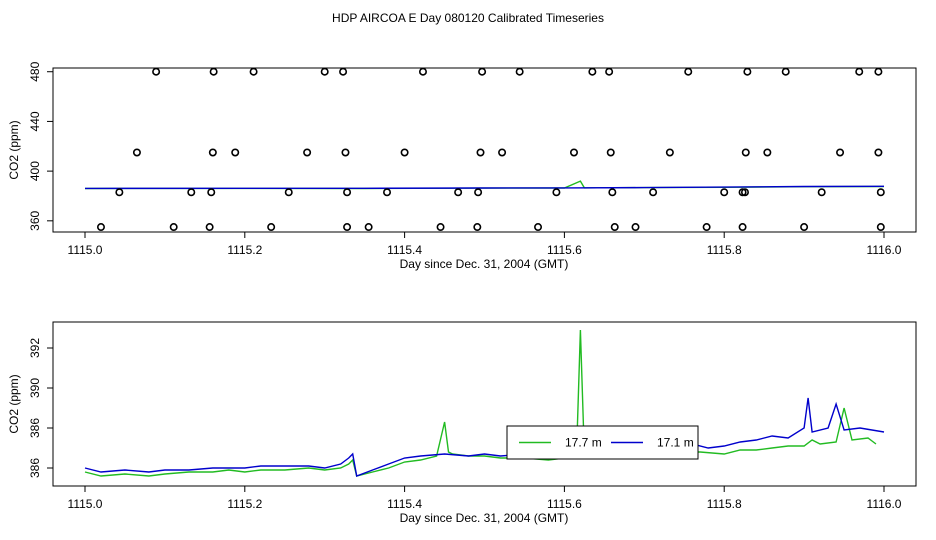  I want to click on legend-label: 17.7 m, so click(583, 443).